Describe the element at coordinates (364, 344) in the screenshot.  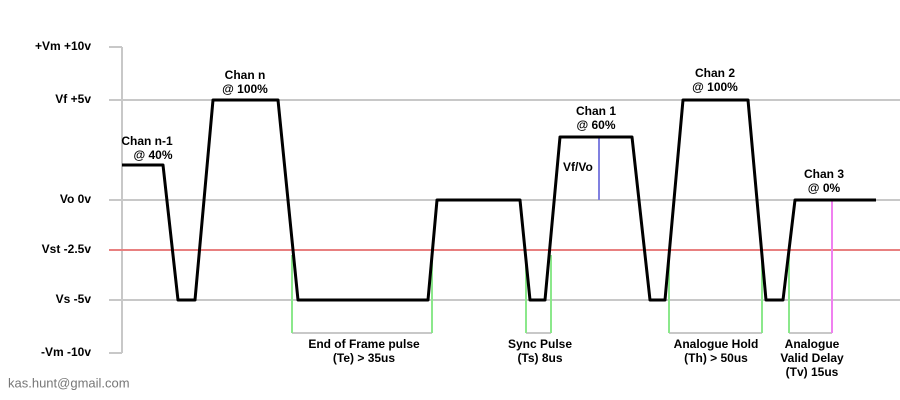
I see `pulse-label: End of Frame pulse` at that location.